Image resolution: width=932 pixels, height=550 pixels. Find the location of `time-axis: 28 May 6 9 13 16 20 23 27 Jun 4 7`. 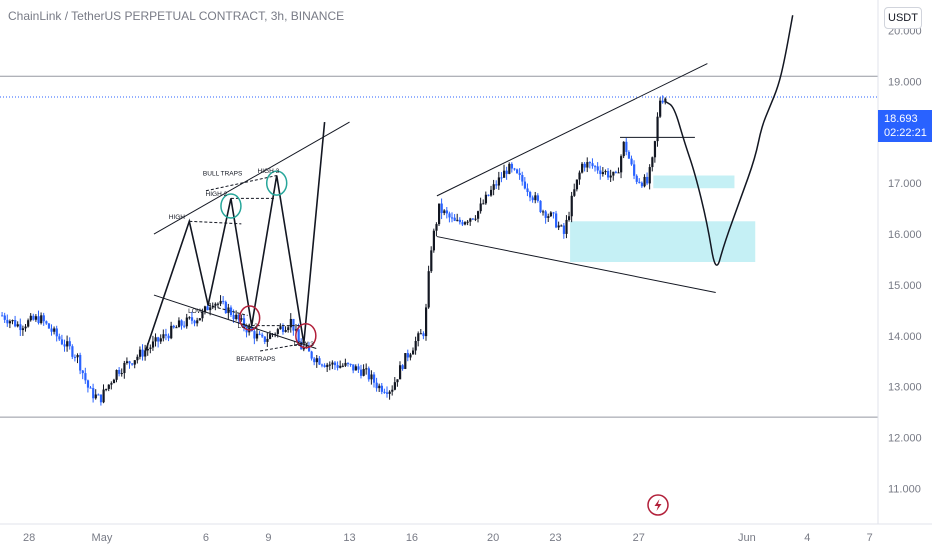

time-axis: 28 May 6 9 13 16 20 23 27 Jun 4 7 is located at coordinates (448, 538).